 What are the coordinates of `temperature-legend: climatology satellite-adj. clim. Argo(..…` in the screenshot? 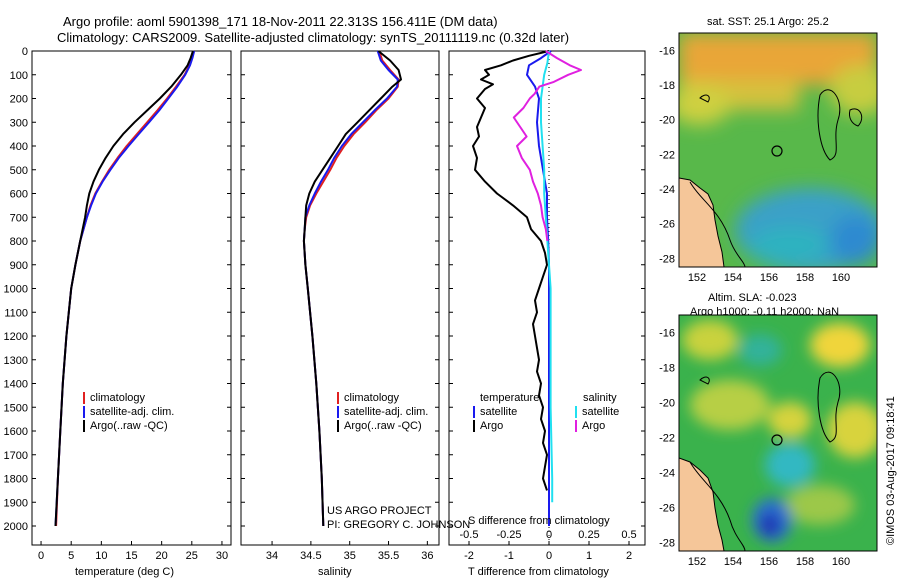 It's located at (128, 412).